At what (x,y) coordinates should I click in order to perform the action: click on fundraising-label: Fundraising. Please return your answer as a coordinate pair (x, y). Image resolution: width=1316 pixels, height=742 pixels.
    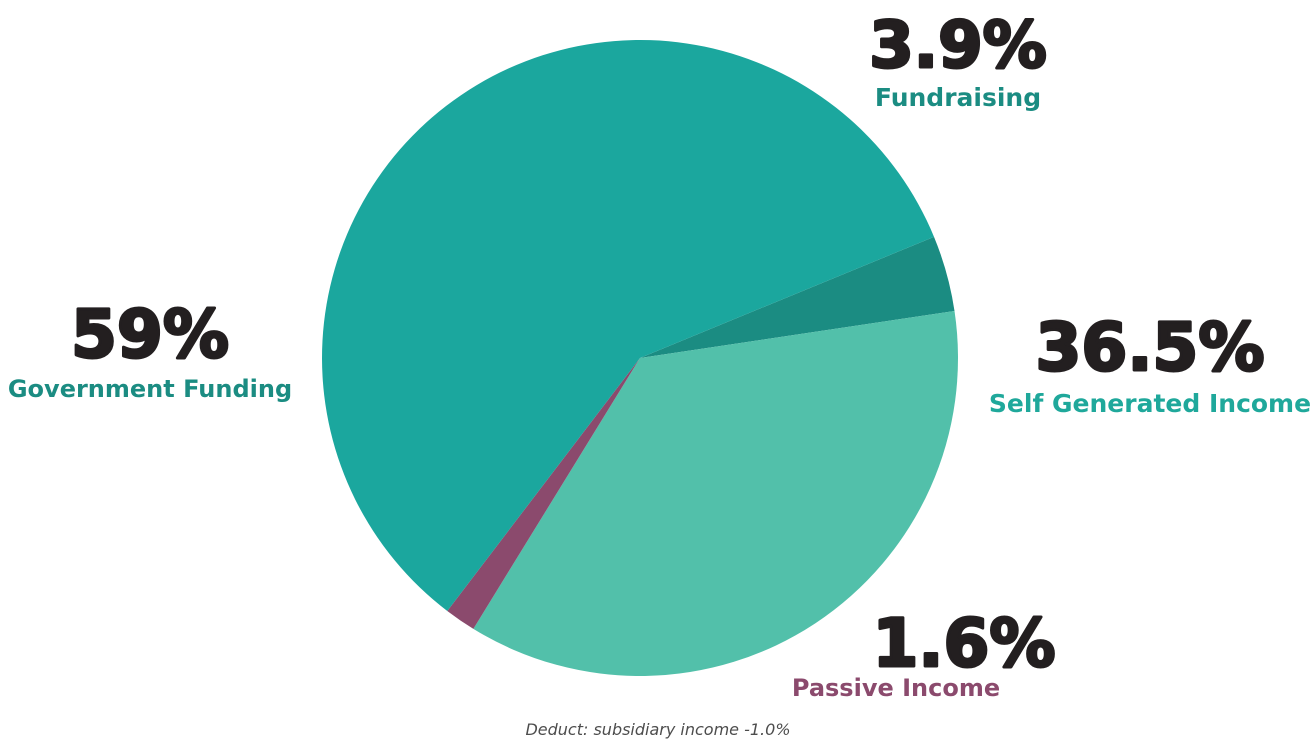
    Looking at the image, I should click on (958, 97).